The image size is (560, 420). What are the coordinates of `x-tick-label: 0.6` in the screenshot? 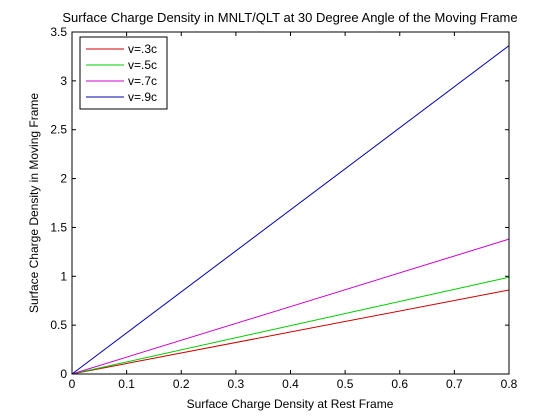 It's located at (399, 384).